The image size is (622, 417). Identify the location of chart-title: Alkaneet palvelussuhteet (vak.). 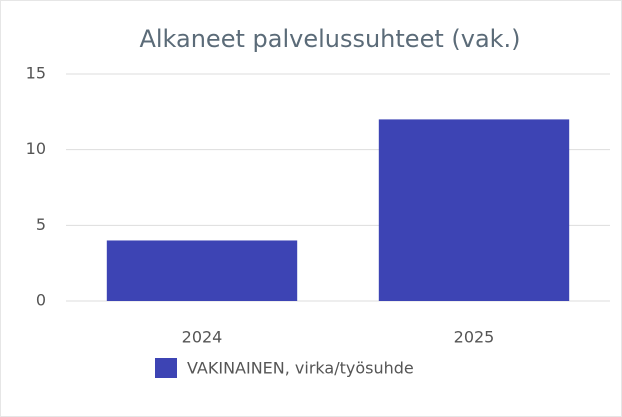
(329, 39).